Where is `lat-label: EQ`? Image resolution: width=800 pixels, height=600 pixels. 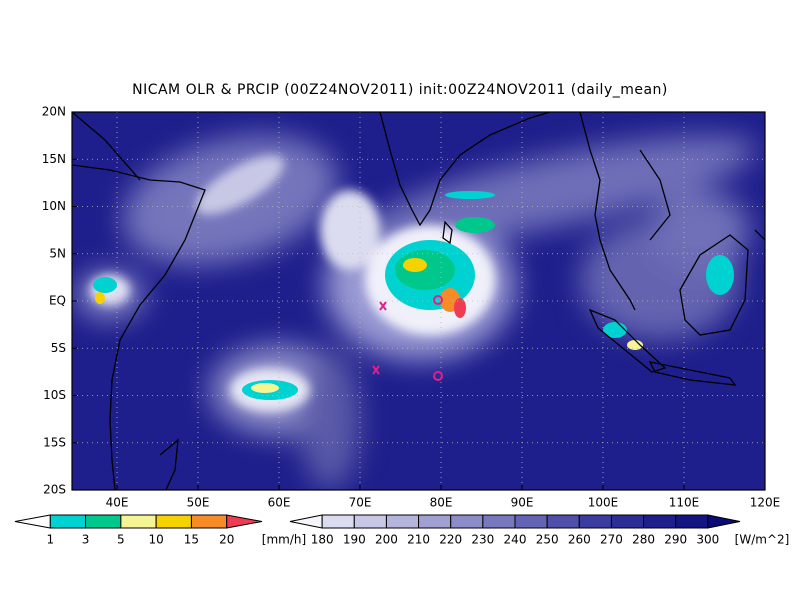
lat-label: EQ is located at coordinates (57, 301).